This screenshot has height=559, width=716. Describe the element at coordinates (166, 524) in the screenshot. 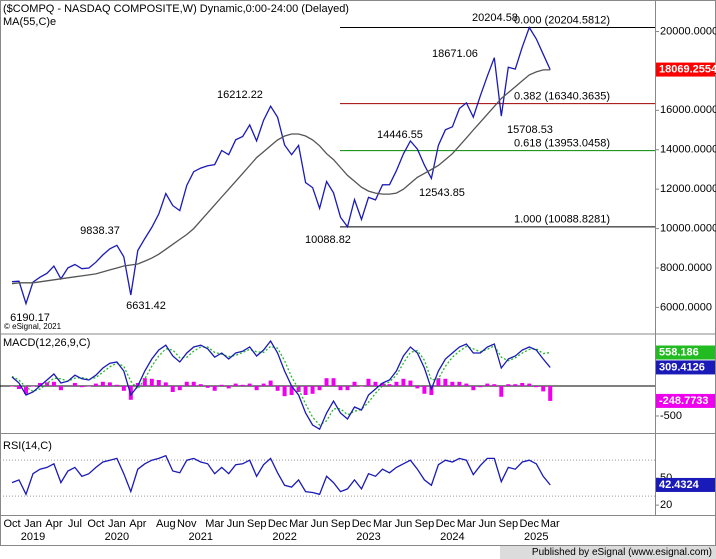

I see `x-tick-label: Aug` at that location.